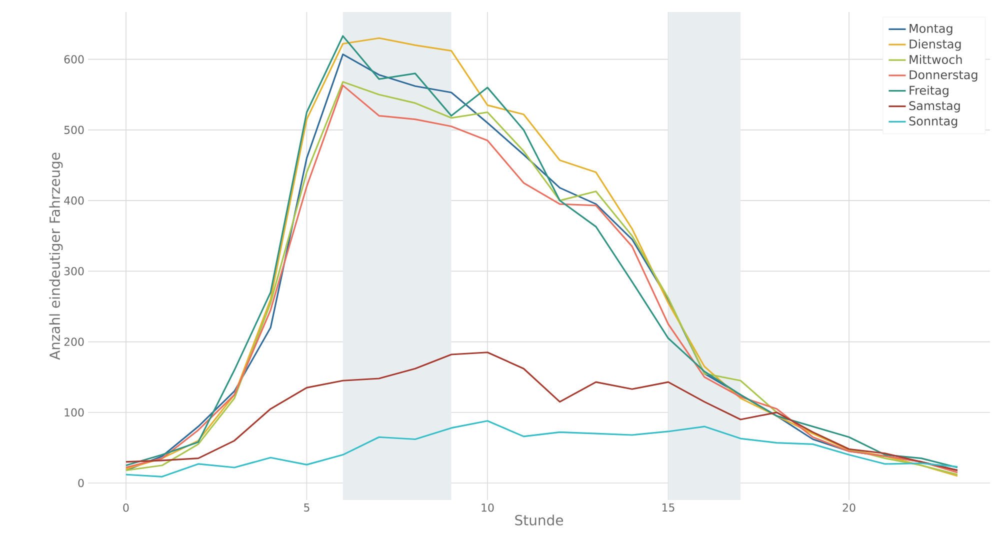 This screenshot has width=992, height=556. I want to click on legend-label: Freitag, so click(929, 92).